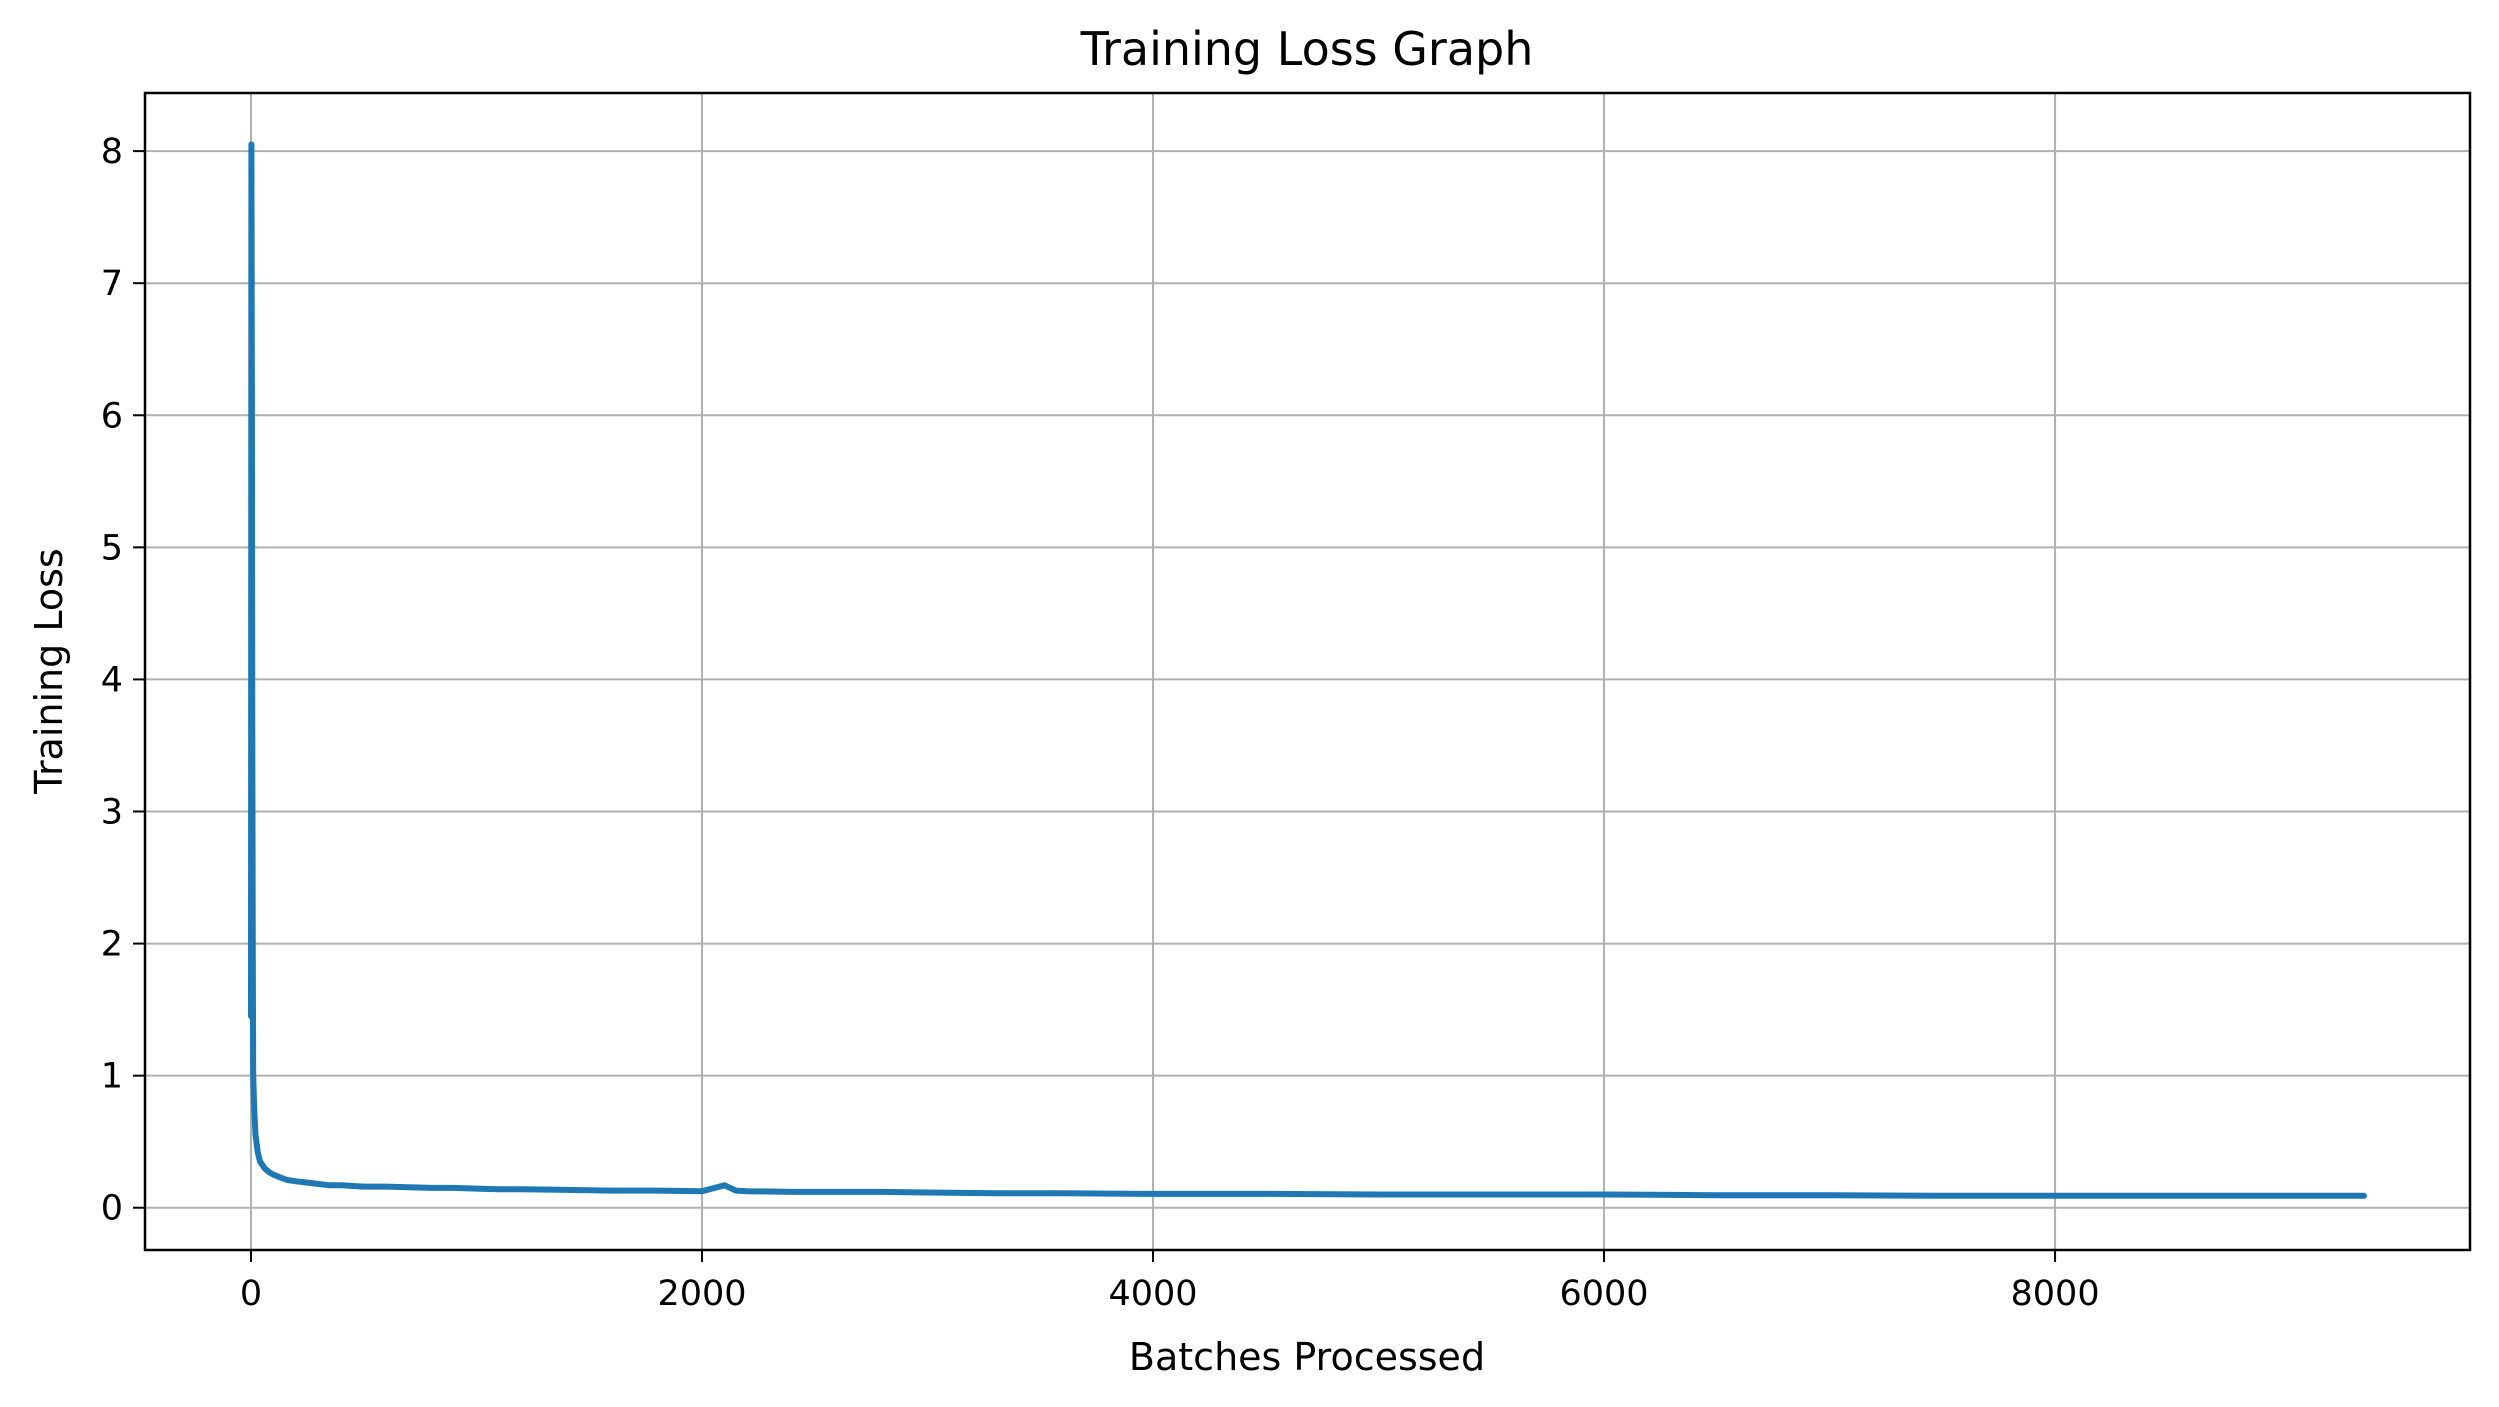  What do you see at coordinates (1152, 1294) in the screenshot?
I see `x-tick-label: 4000` at bounding box center [1152, 1294].